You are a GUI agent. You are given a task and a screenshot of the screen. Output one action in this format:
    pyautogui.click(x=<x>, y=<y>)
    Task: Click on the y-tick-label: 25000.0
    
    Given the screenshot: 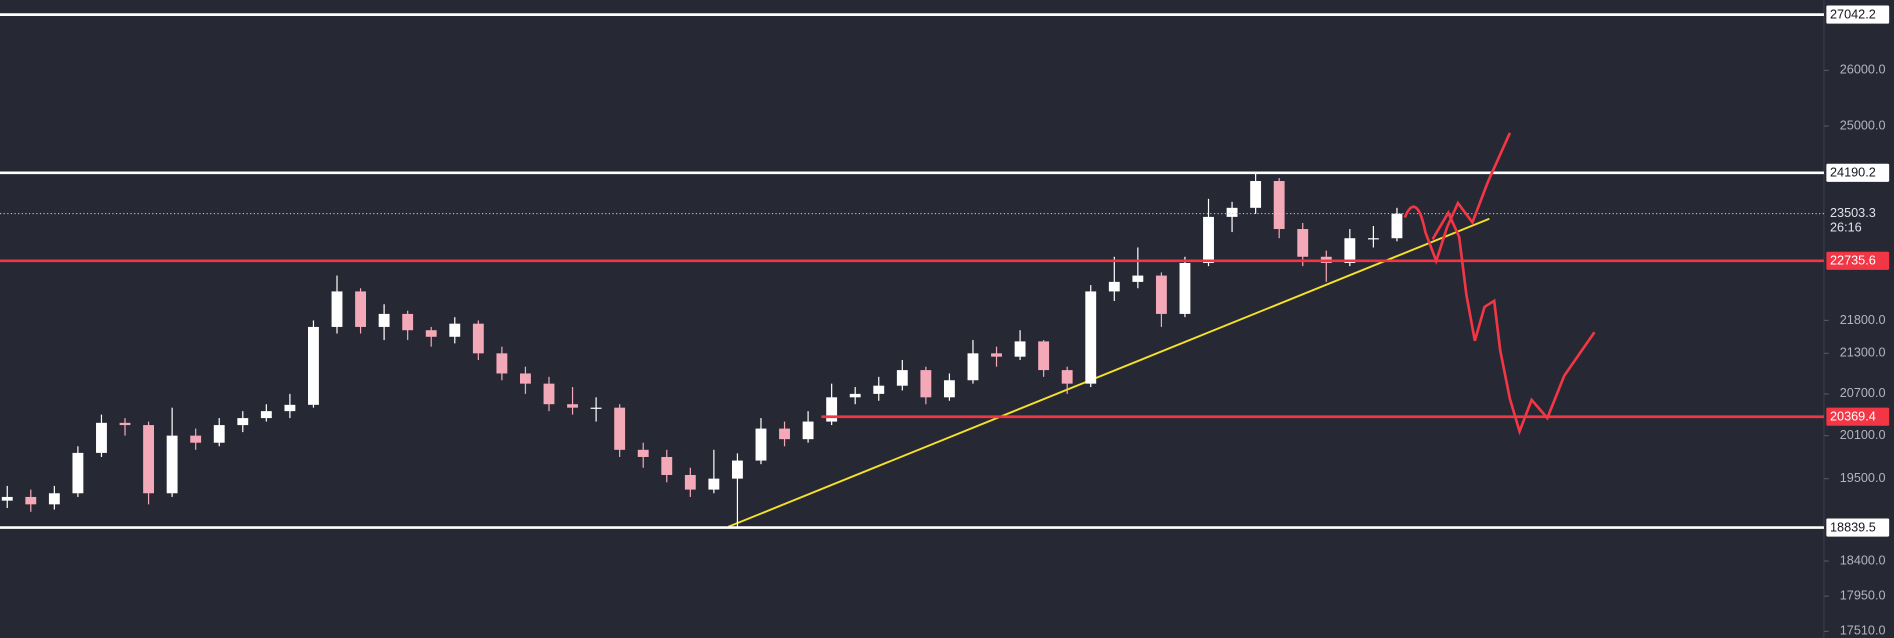 What is the action you would take?
    pyautogui.click(x=1863, y=125)
    